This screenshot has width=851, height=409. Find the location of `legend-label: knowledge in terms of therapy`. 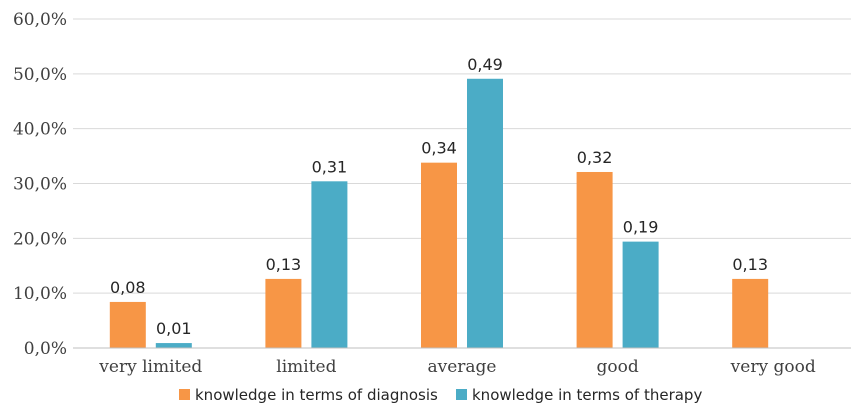

legend-label: knowledge in terms of therapy is located at coordinates (587, 395).